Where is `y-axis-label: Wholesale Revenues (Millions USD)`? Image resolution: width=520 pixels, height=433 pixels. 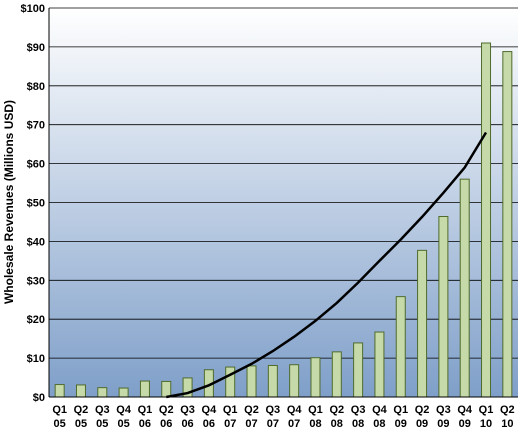 y-axis-label: Wholesale Revenues (Millions USD) is located at coordinates (9, 202).